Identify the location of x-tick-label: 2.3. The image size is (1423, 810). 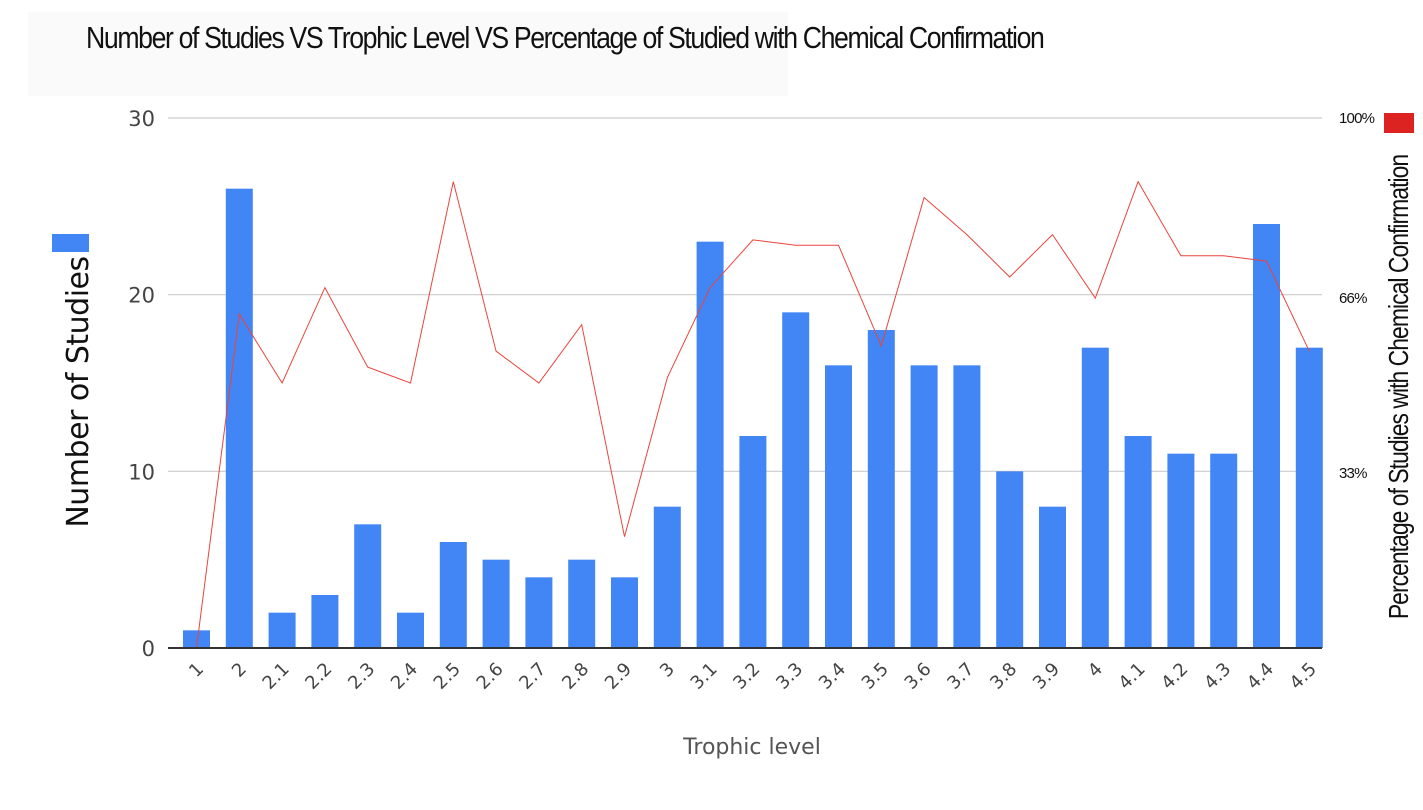
(361, 676).